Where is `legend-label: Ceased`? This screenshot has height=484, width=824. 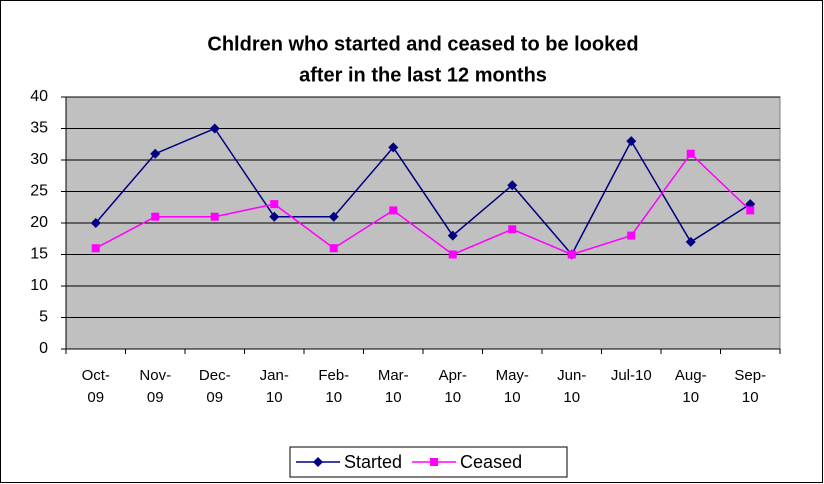 legend-label: Ceased is located at coordinates (491, 462).